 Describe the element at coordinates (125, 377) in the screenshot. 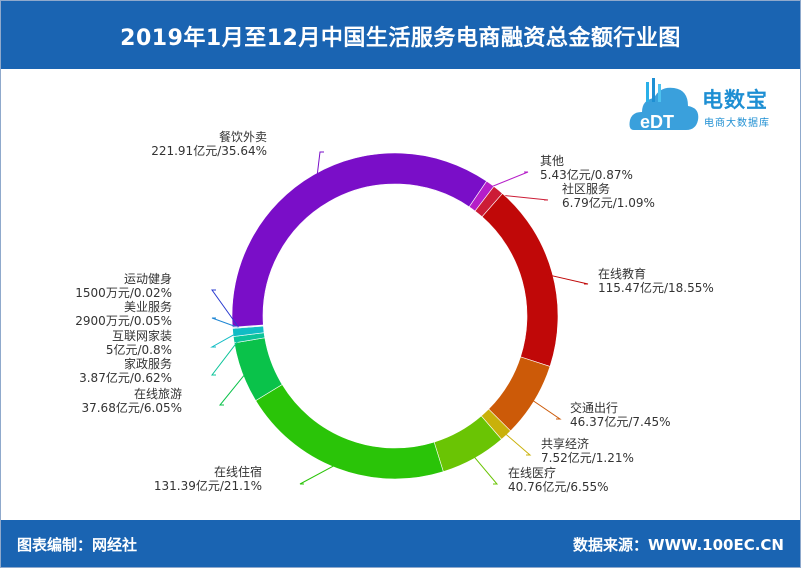

I see `slice-value-label-10: 3.87亿元/0.62%` at that location.